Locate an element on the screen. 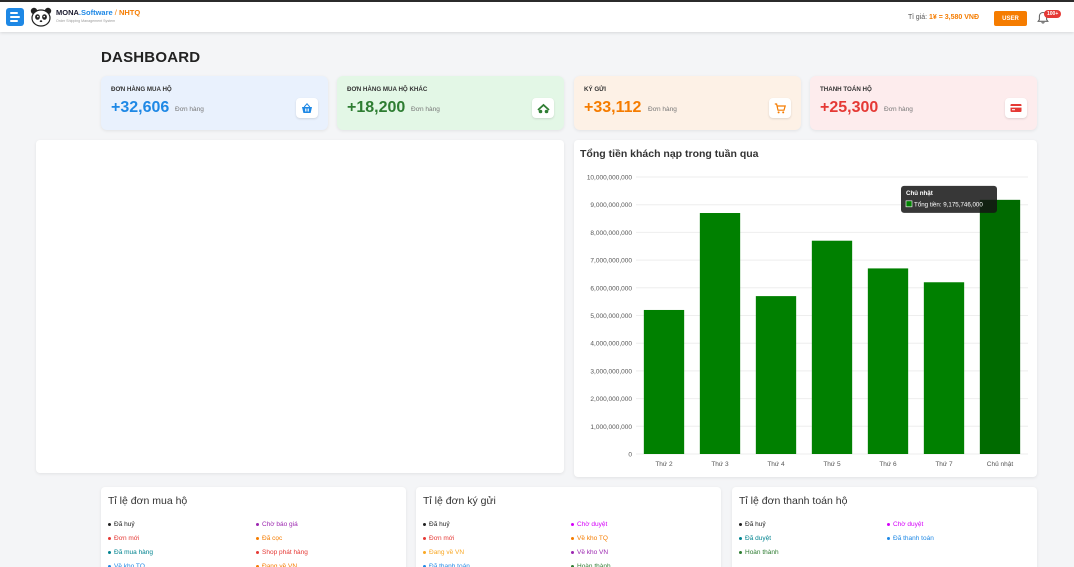 Image resolution: width=1074 pixels, height=567 pixels. y-tick-label: 5,000,000,000 is located at coordinates (611, 316).